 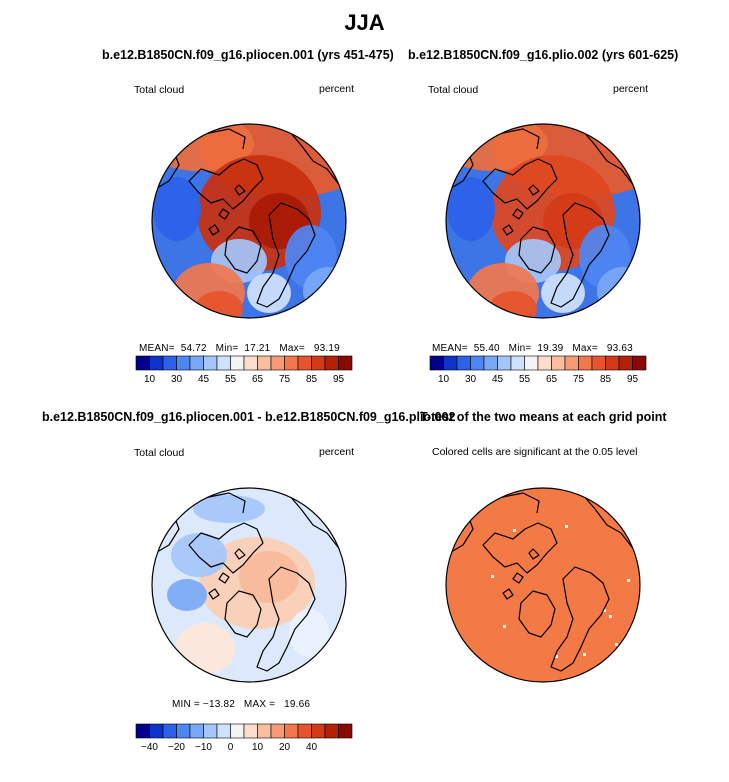 What do you see at coordinates (239, 348) in the screenshot?
I see `panel-1-stats: MEAN= 54.72 Min= 17.21 Max= 93.19` at bounding box center [239, 348].